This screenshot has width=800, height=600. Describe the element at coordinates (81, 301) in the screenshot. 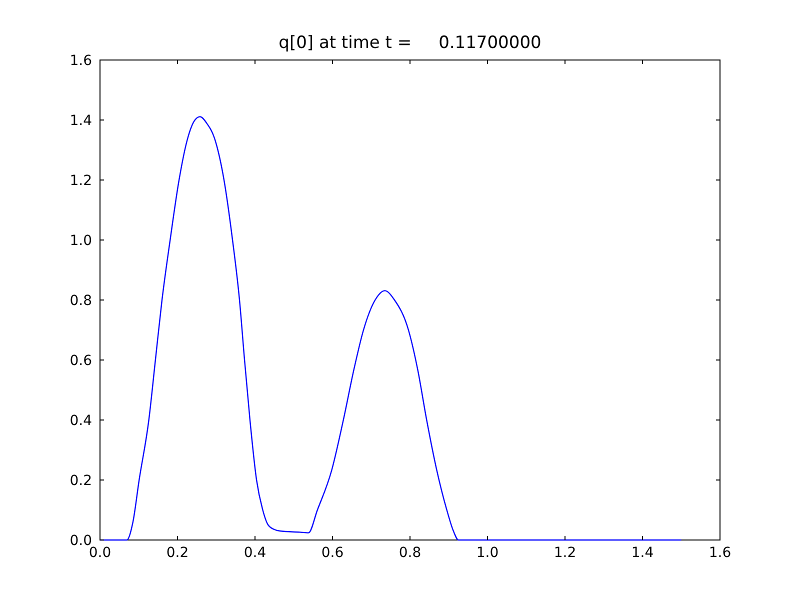

I see `y-tick-label: 0.8` at that location.